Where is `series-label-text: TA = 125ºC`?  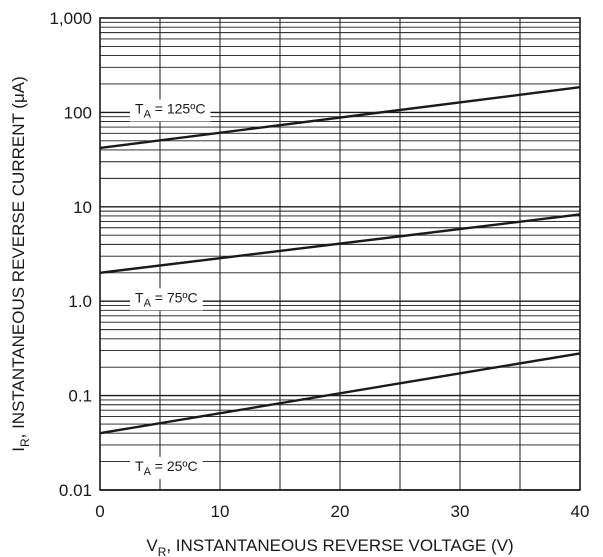 series-label-text: TA = 125ºC is located at coordinates (170, 110).